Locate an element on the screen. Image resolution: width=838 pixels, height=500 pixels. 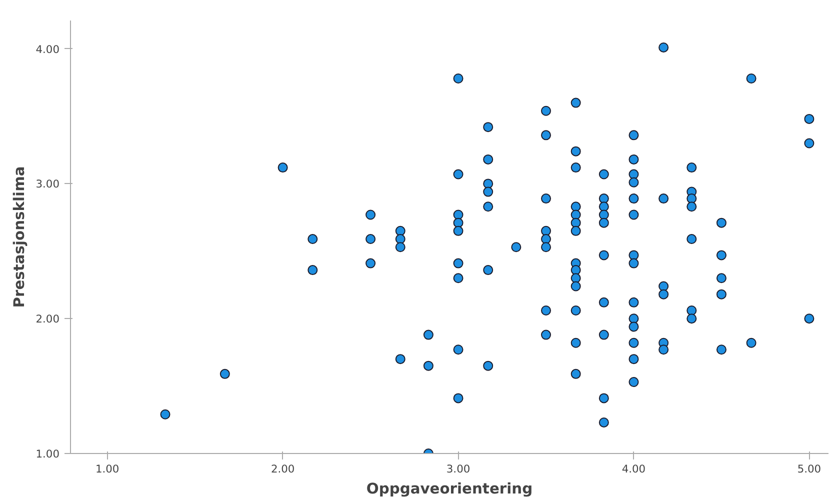
x-tick-label: 1.00 is located at coordinates (107, 469).